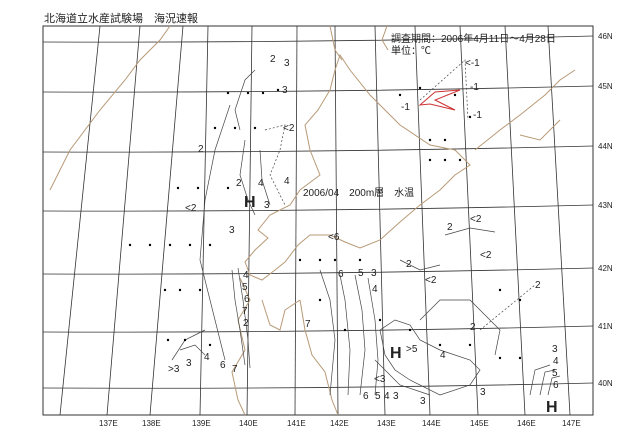 Image resolution: width=640 pixels, height=445 pixels. Describe the element at coordinates (605, 86) in the screenshot. I see `lat-label: 45N` at that location.